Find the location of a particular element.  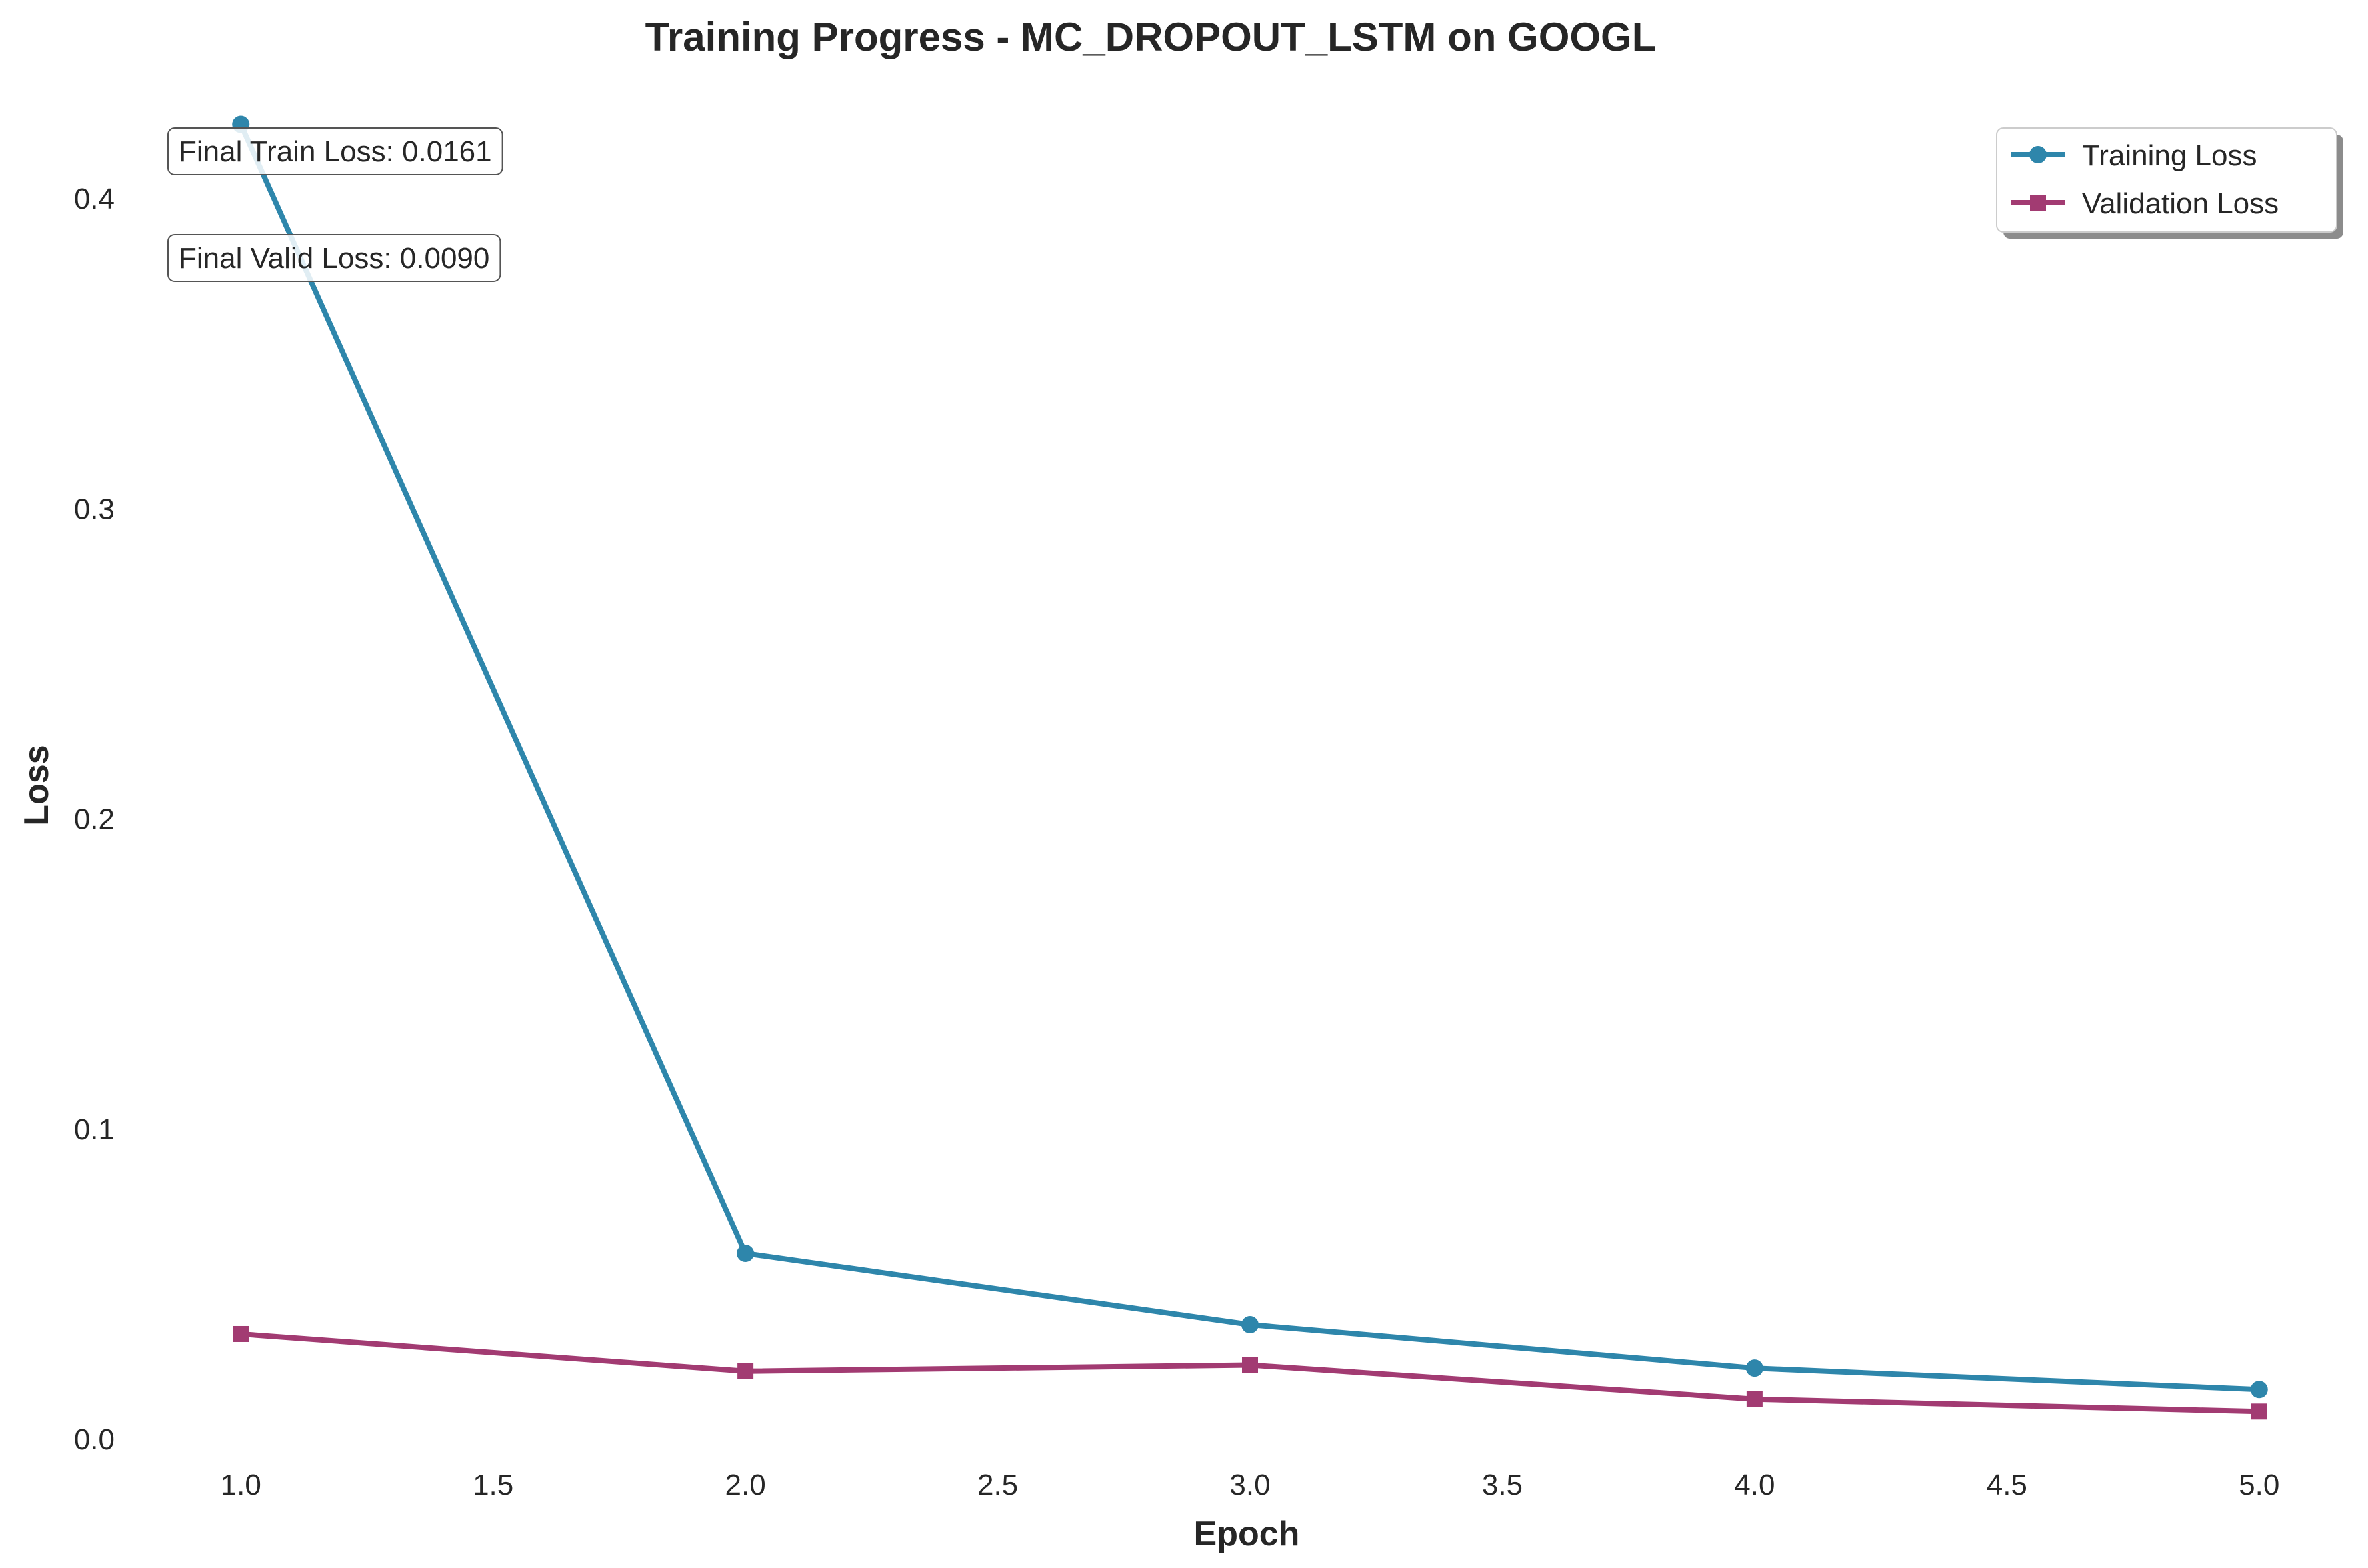

annotation-text: Final Train Loss: 0.0161 is located at coordinates (335, 151).